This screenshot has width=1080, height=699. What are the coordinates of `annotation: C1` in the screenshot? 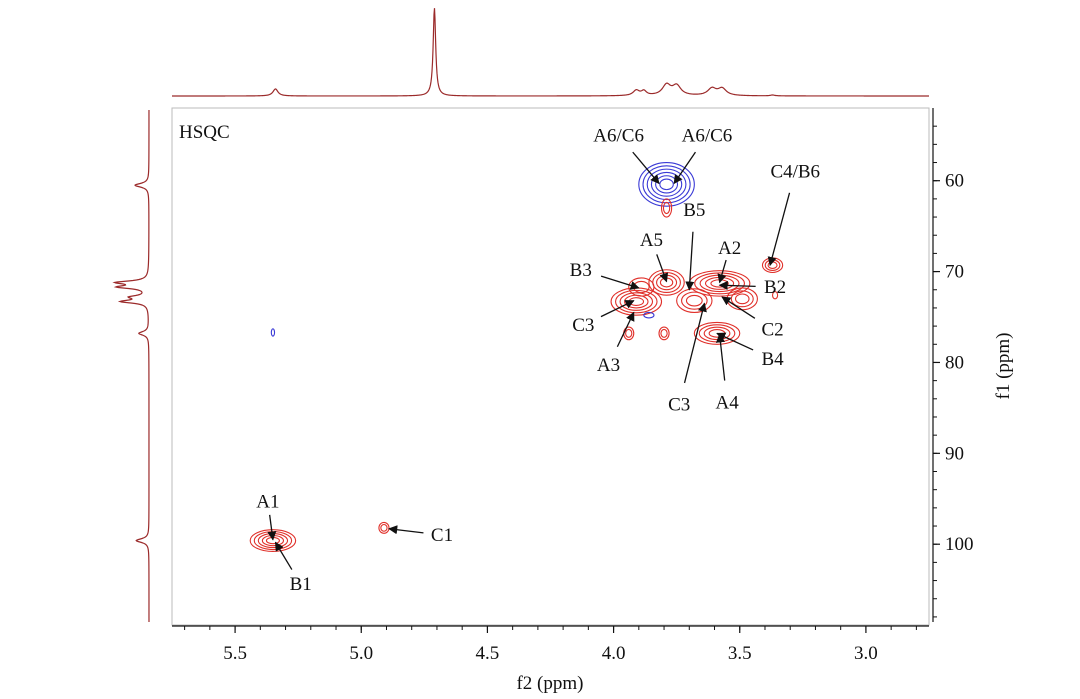 It's located at (420, 535).